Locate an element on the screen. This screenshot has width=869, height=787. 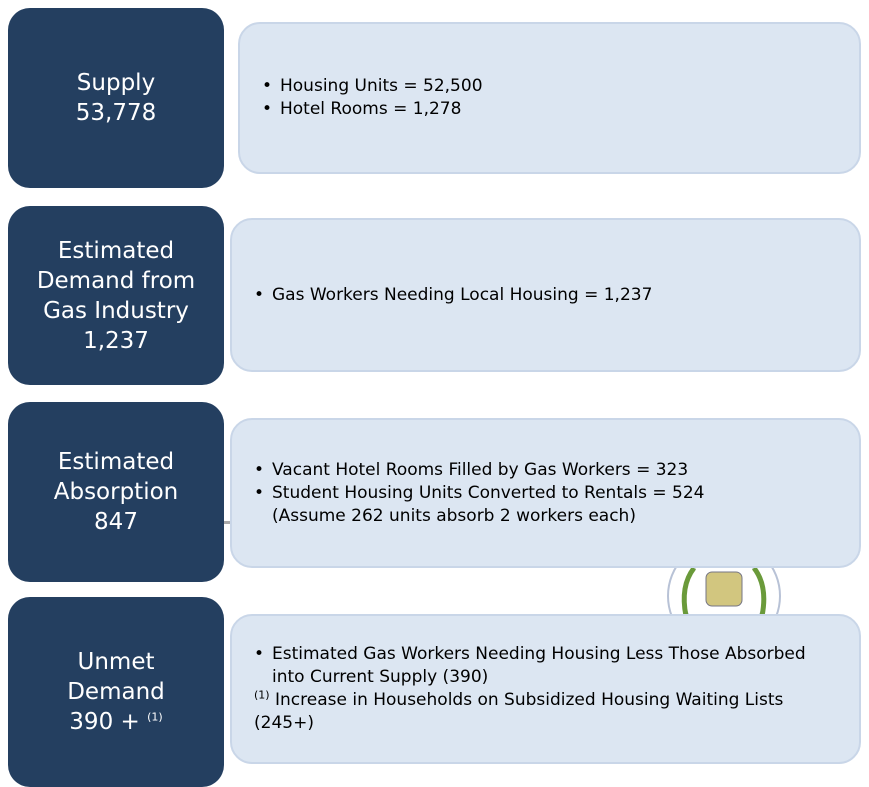
label-text: Demand is located at coordinates (116, 692).